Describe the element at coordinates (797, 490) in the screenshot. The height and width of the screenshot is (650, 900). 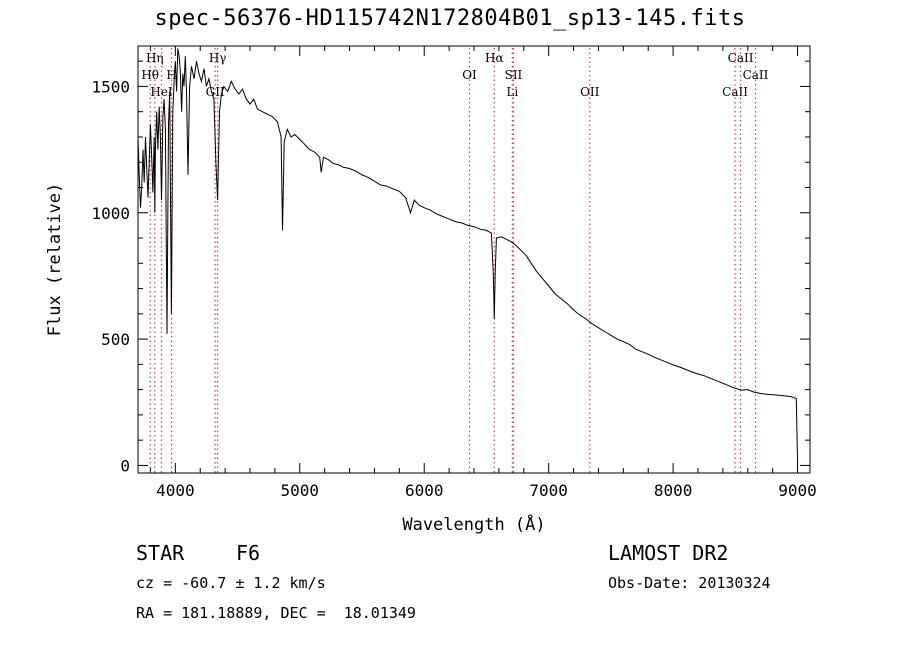
I see `x-tick-label: 9000` at that location.